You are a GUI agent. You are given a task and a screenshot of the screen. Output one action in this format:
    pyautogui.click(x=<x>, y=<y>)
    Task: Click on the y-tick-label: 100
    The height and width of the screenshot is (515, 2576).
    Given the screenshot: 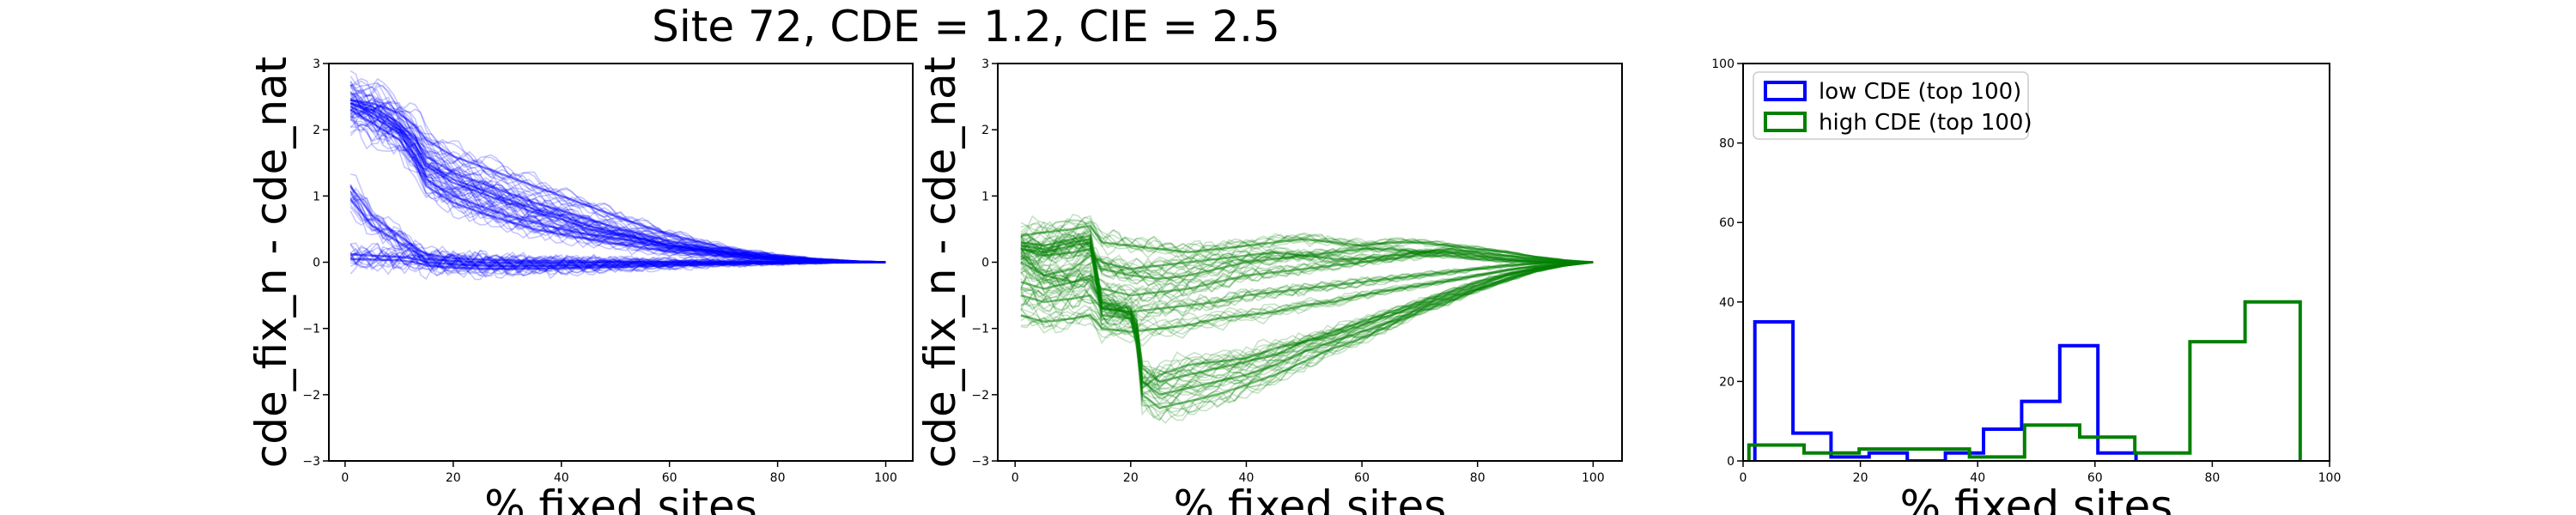 What is the action you would take?
    pyautogui.click(x=1723, y=64)
    